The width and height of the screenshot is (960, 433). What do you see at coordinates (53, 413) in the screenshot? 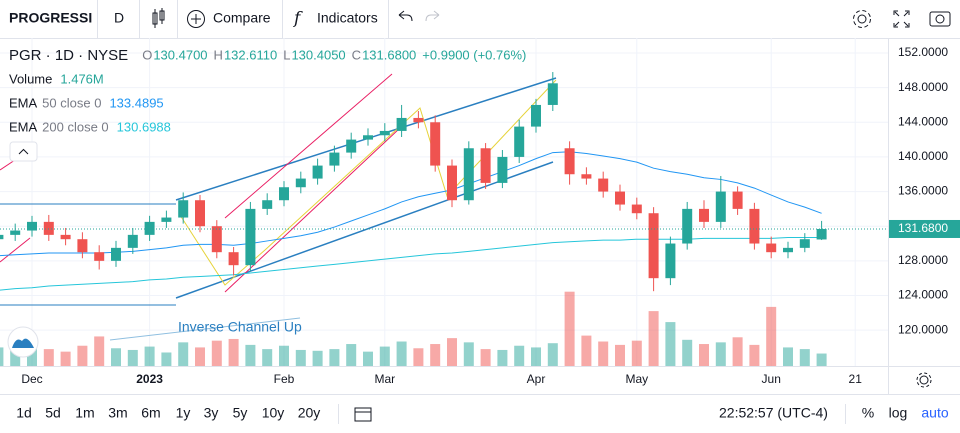
I see `range-button: 5d` at bounding box center [53, 413].